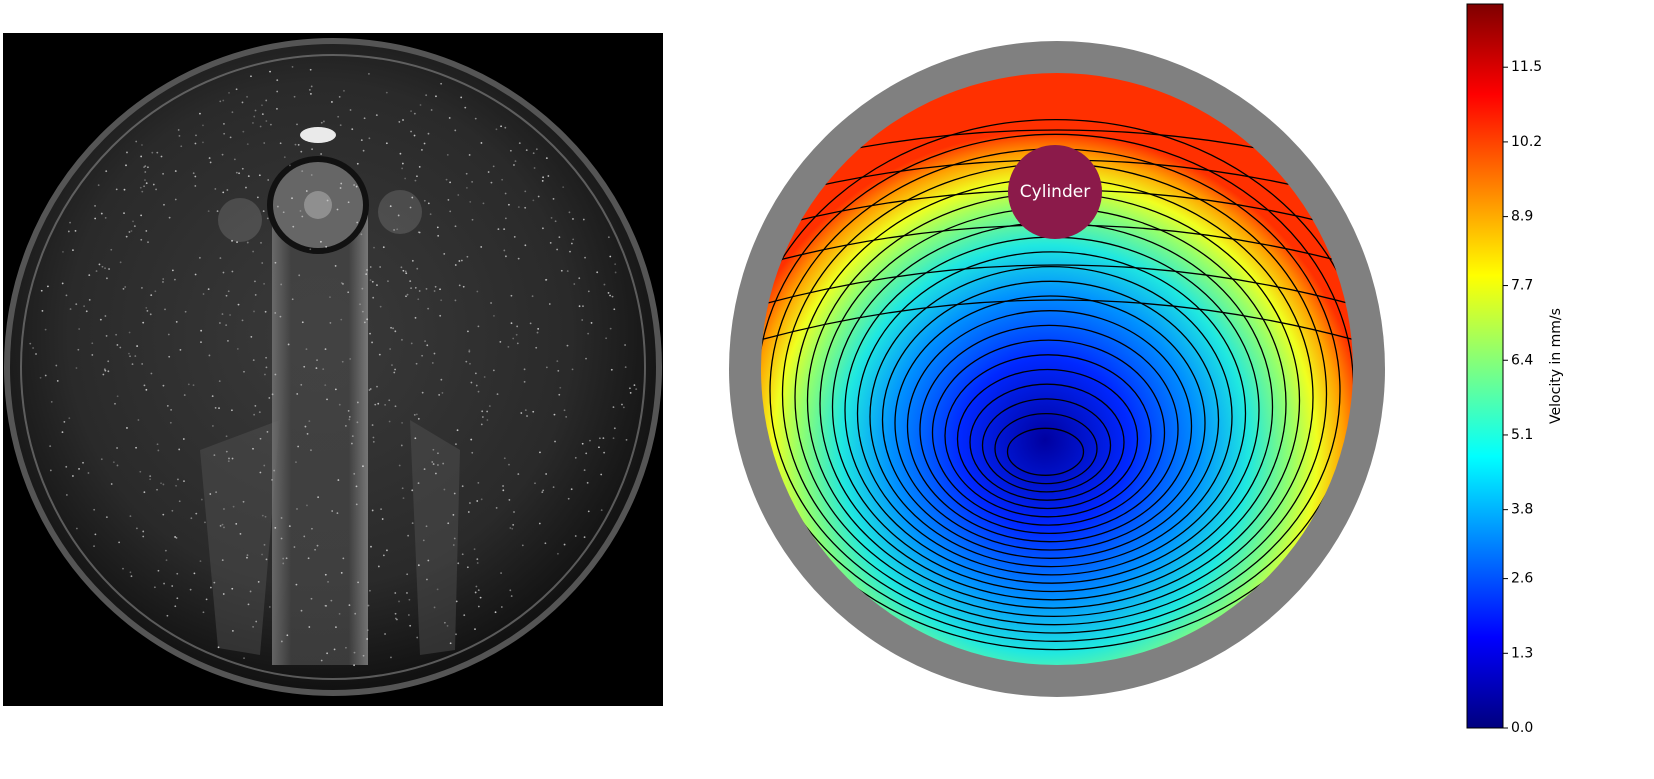 This screenshot has width=1654, height=779. I want to click on colorbar-tick-label: 5.1, so click(1522, 435).